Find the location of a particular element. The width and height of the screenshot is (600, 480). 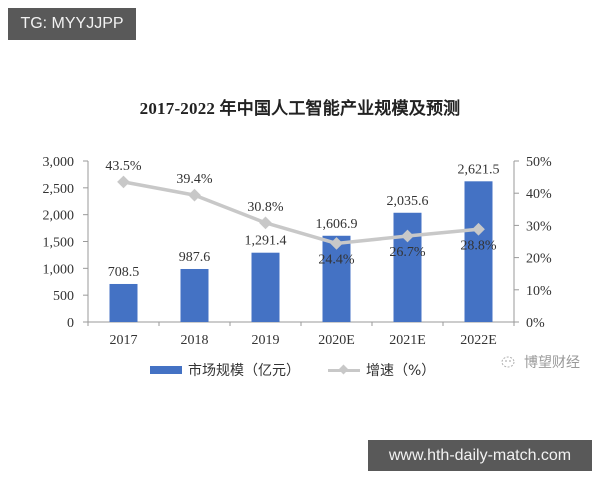

top-watermark-tag: TG: MYYJJPP is located at coordinates (72, 24).